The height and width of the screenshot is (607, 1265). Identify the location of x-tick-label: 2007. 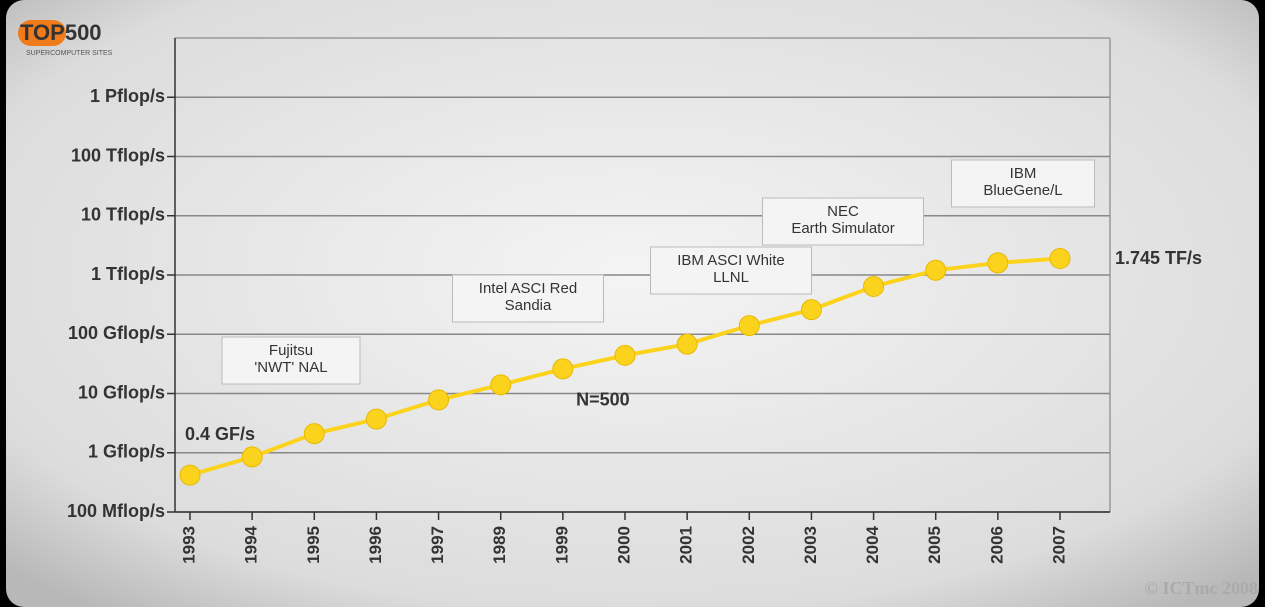
(1058, 545).